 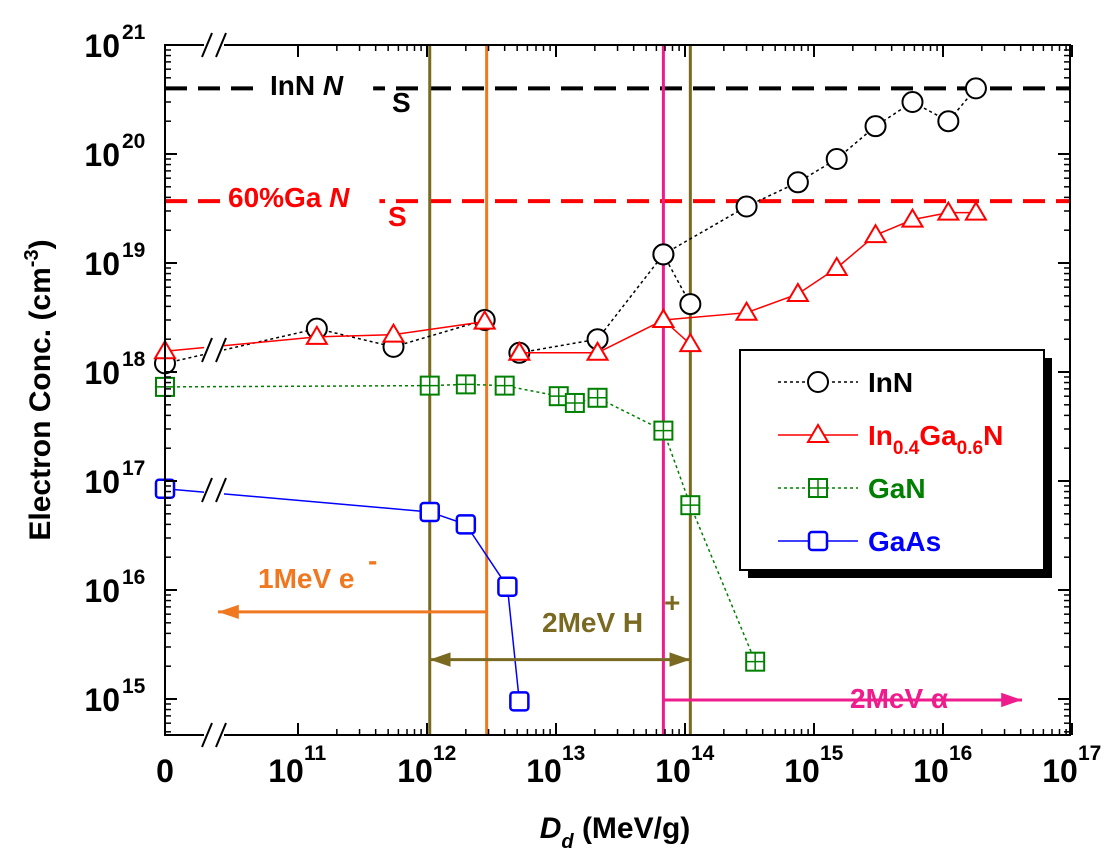 I want to click on hline-label-0: InN N, so click(x=307, y=85).